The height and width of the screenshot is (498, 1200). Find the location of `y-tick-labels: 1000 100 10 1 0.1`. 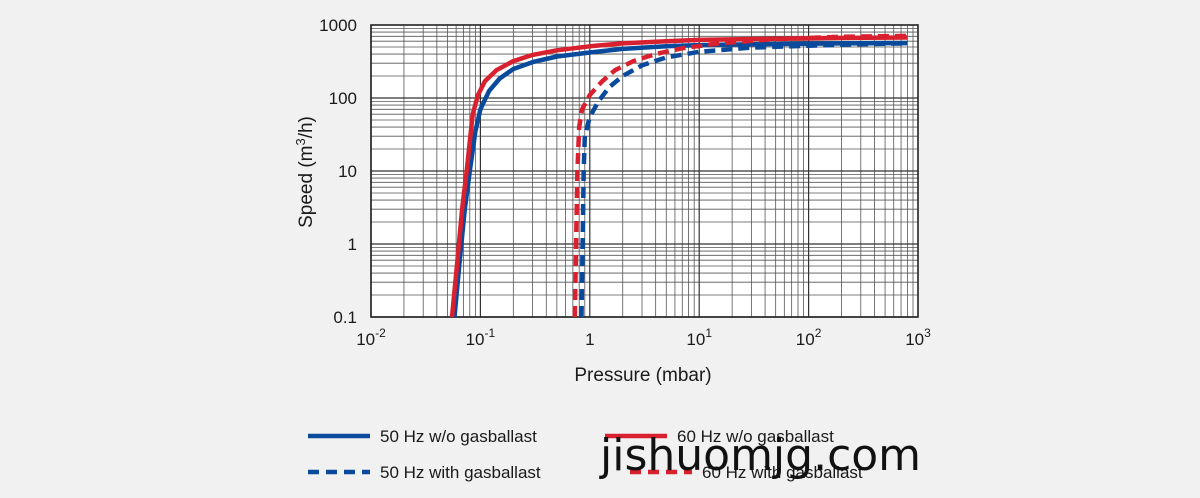

y-tick-labels: 1000 100 10 1 0.1 is located at coordinates (338, 171).